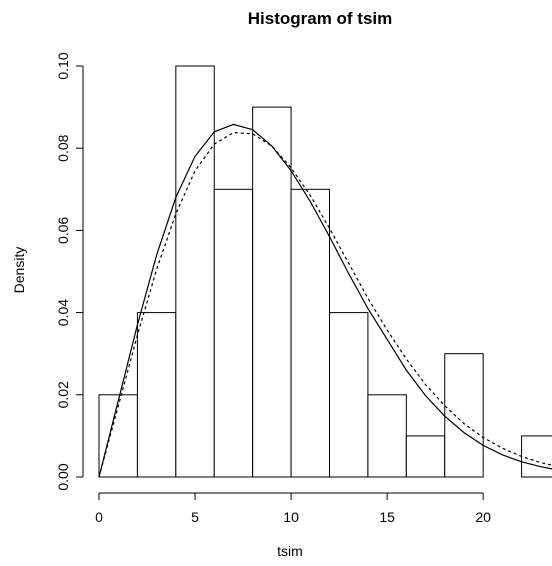 This screenshot has width=552, height=566. I want to click on y-tick-label: 0.00, so click(63, 476).